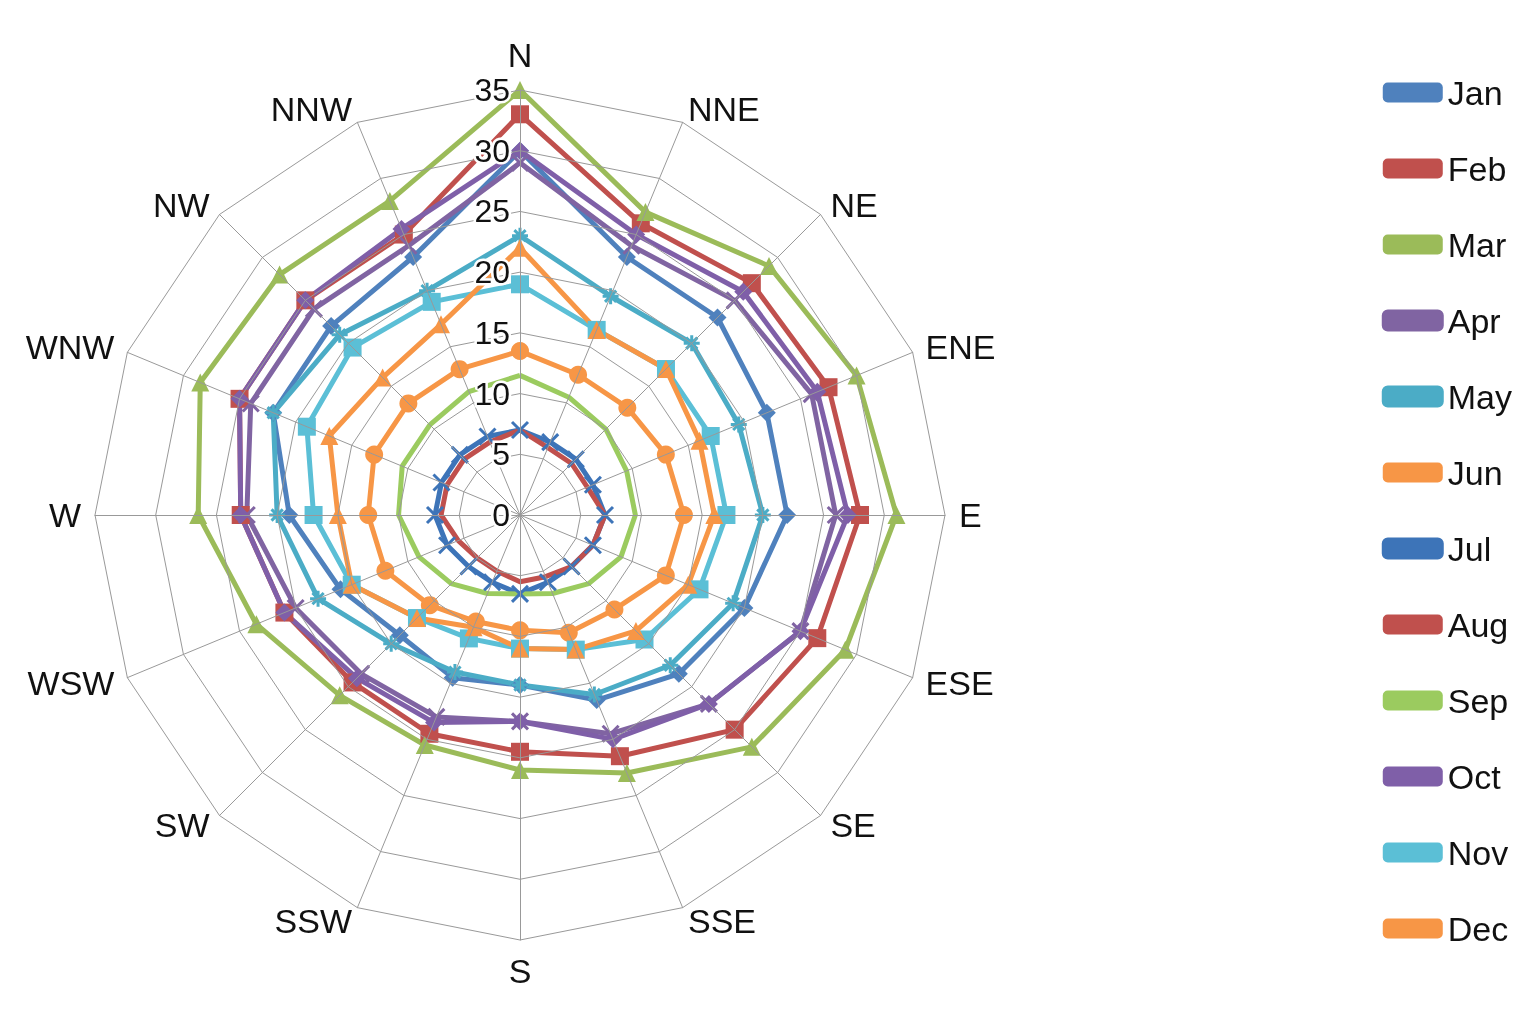  Describe the element at coordinates (311, 109) in the screenshot. I see `spoke-label: NNW` at that location.